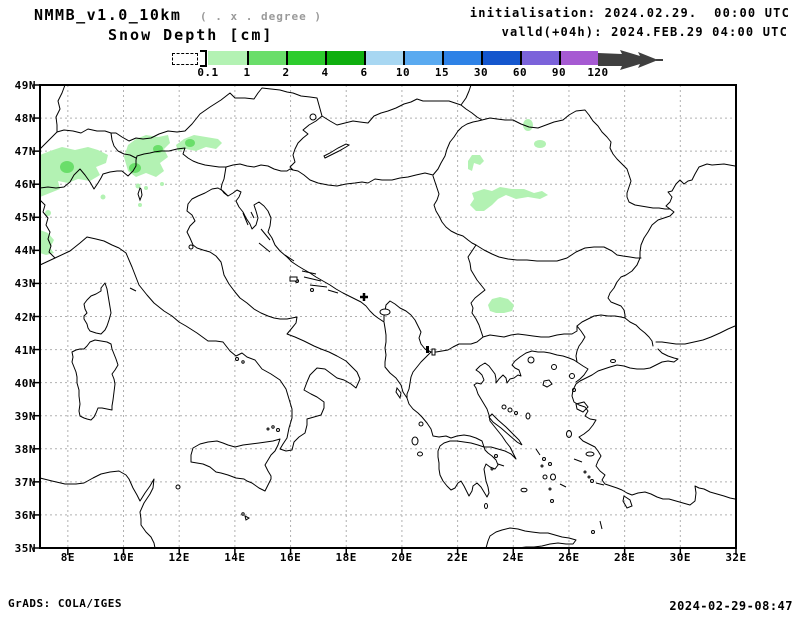  I want to click on lon-label-18E: 18E, so click(346, 557).